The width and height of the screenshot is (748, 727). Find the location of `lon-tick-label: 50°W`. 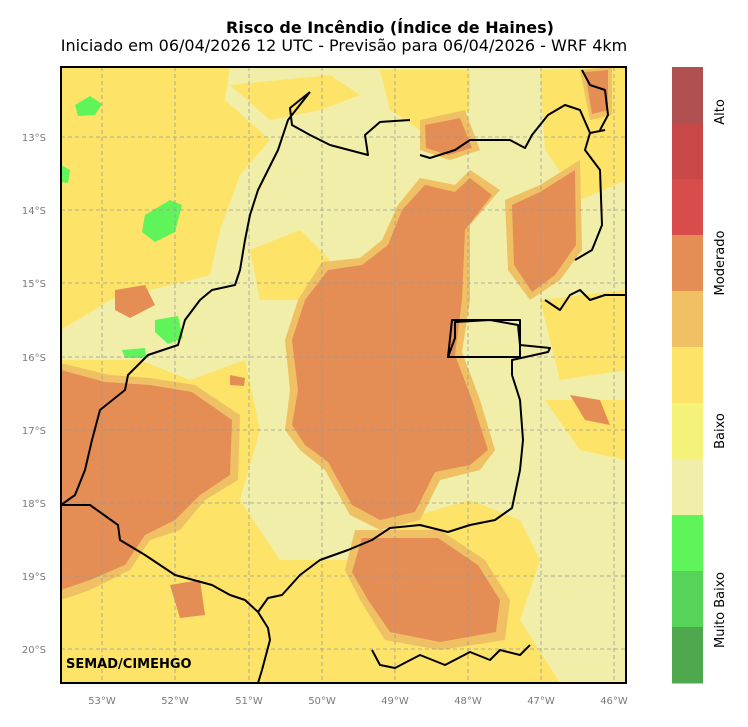

lon-tick-label: 50°W is located at coordinates (322, 701).